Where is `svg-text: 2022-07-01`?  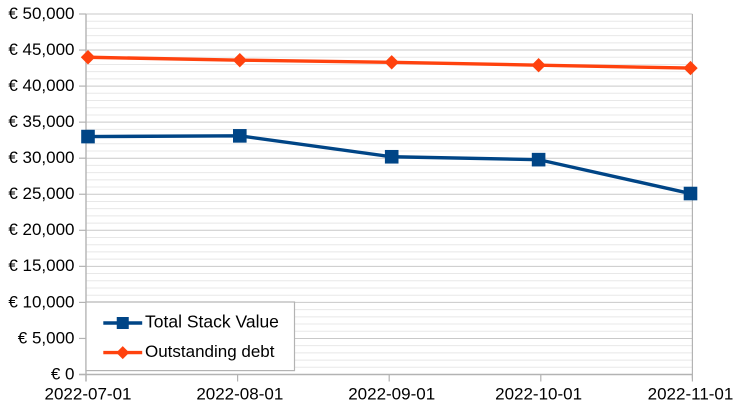
svg-text: 2022-07-01 is located at coordinates (88, 393).